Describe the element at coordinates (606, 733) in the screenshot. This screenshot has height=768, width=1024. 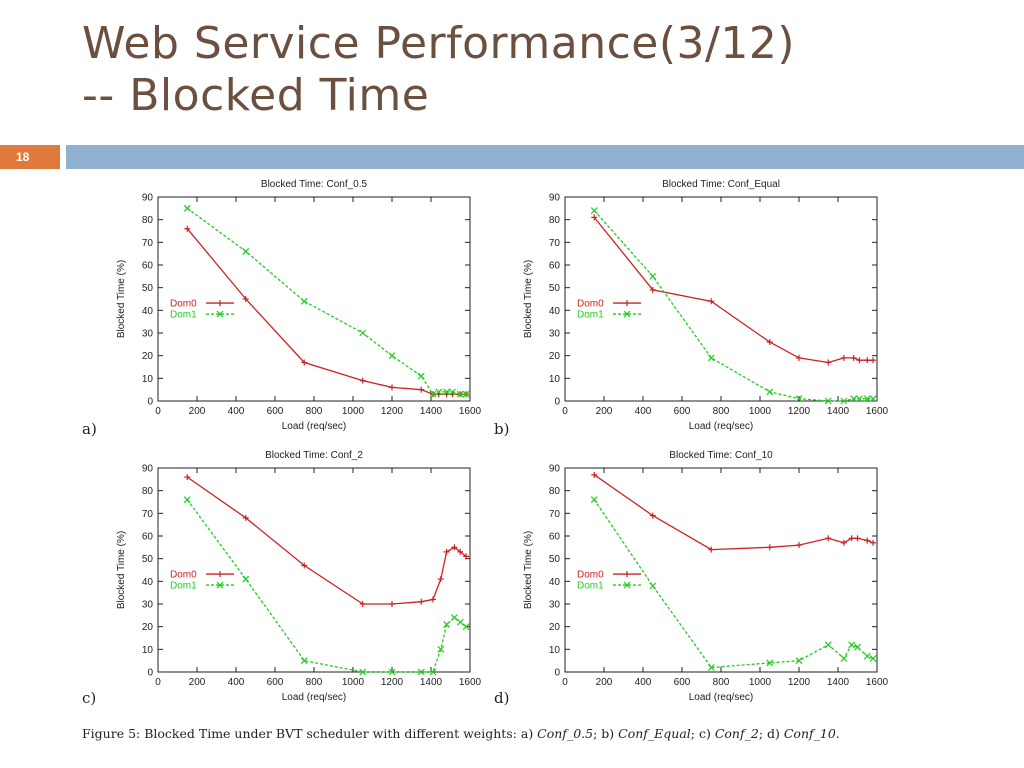
I see `caption-sep1: ; b)` at that location.